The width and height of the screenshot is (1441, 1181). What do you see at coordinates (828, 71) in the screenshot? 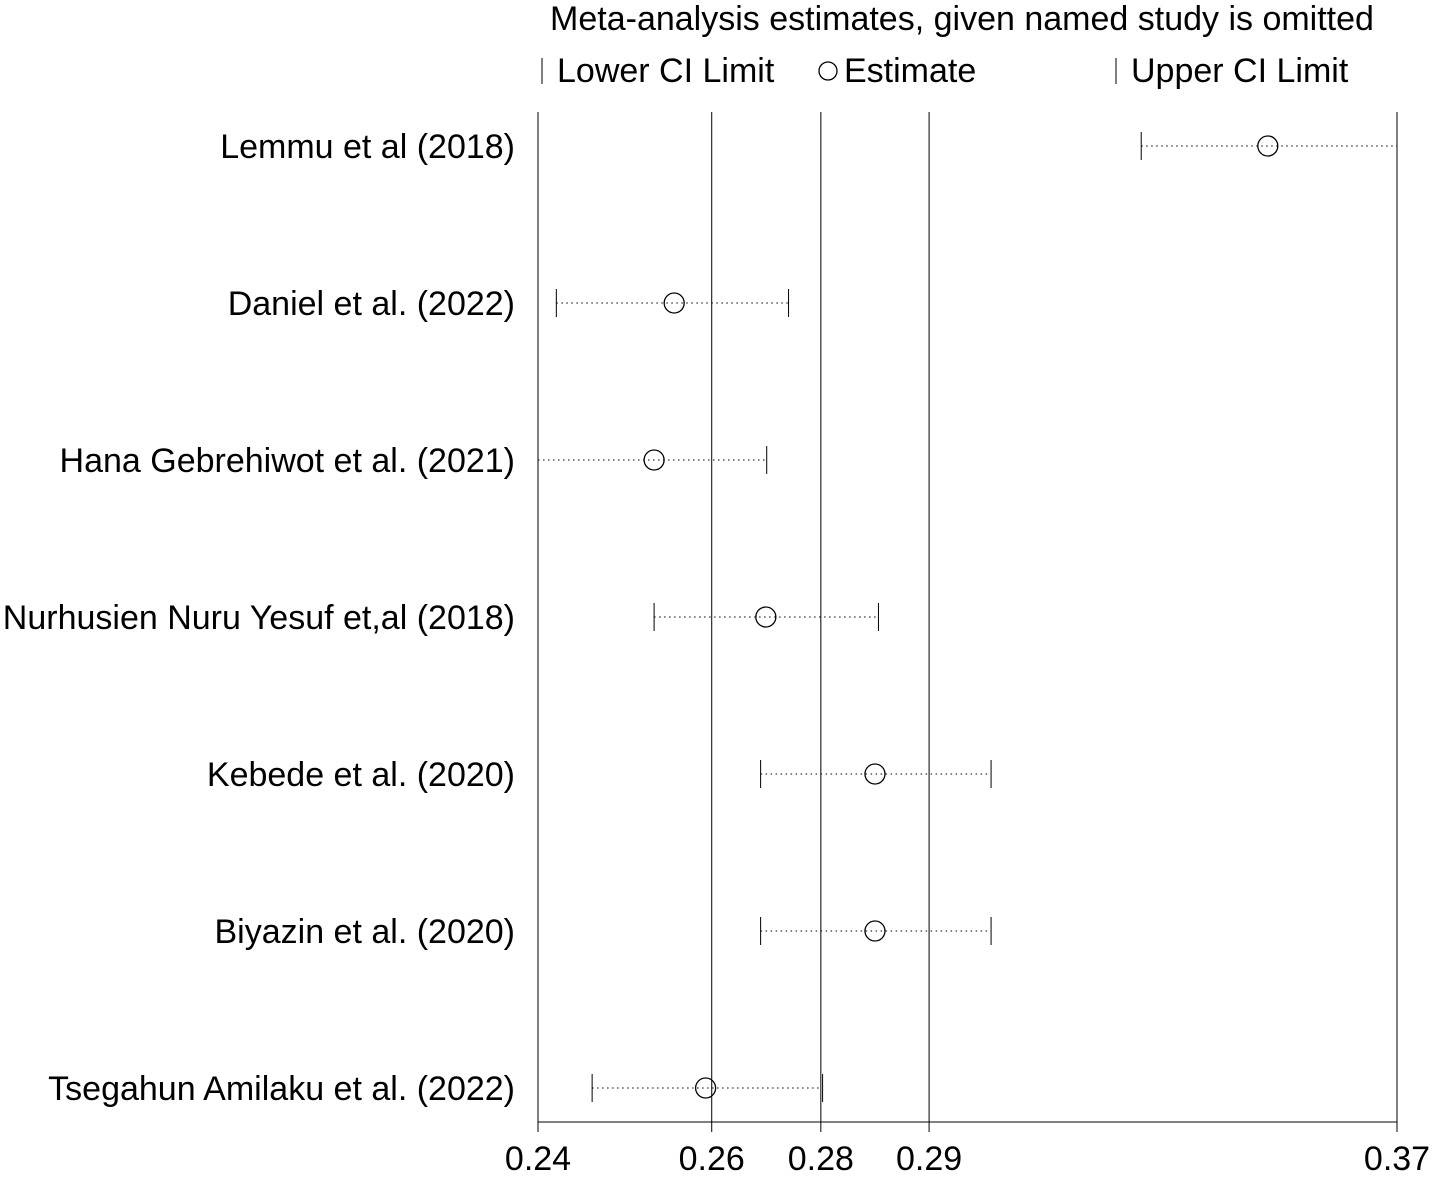
I see `legend-estimate-marker` at bounding box center [828, 71].